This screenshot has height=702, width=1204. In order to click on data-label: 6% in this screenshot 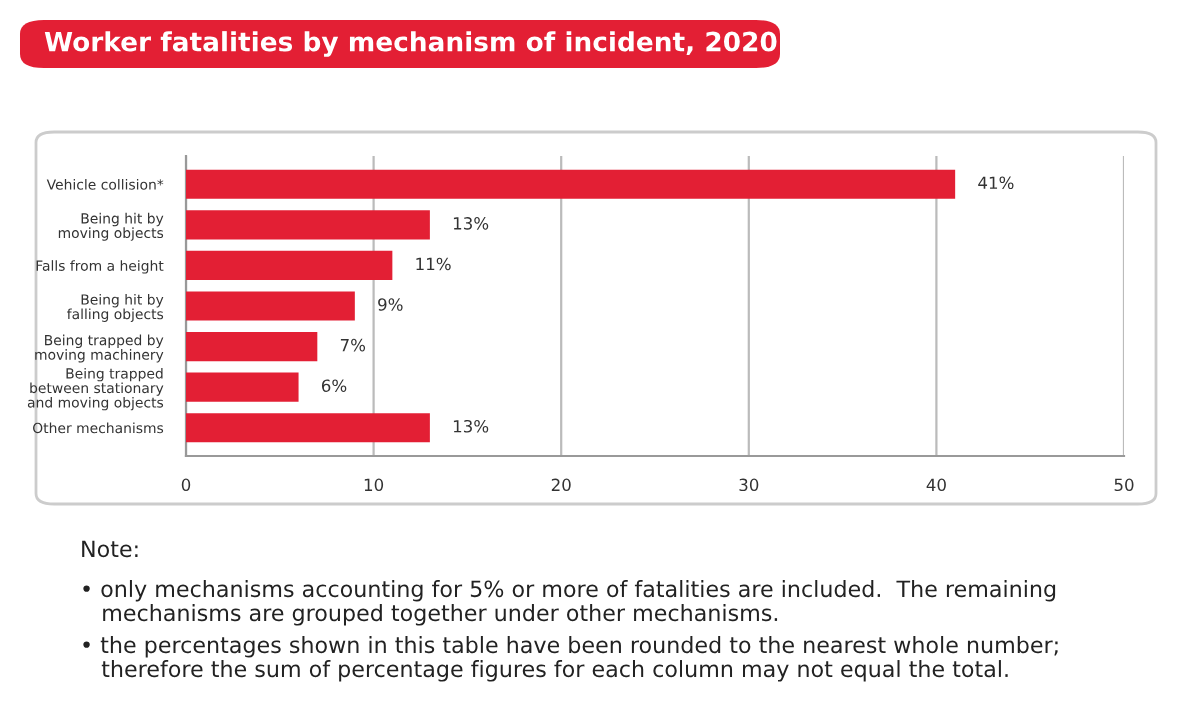, I will do `click(334, 385)`.